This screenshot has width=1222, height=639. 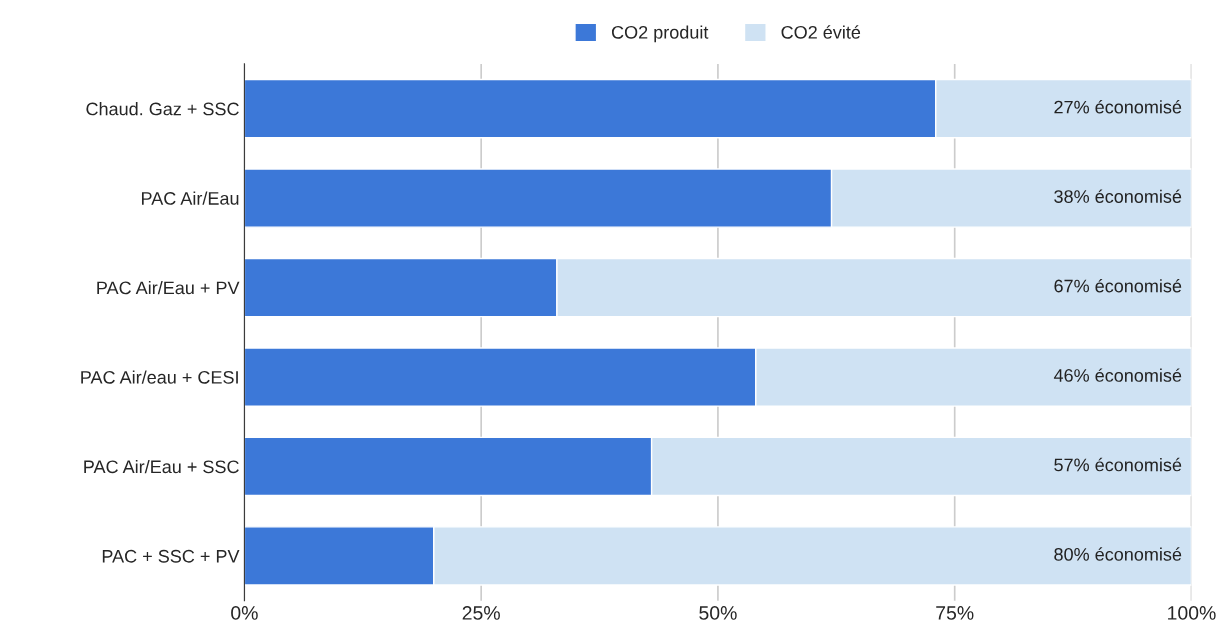 I want to click on y-tick-label: Chaud. Gaz + SSC, so click(x=162, y=109).